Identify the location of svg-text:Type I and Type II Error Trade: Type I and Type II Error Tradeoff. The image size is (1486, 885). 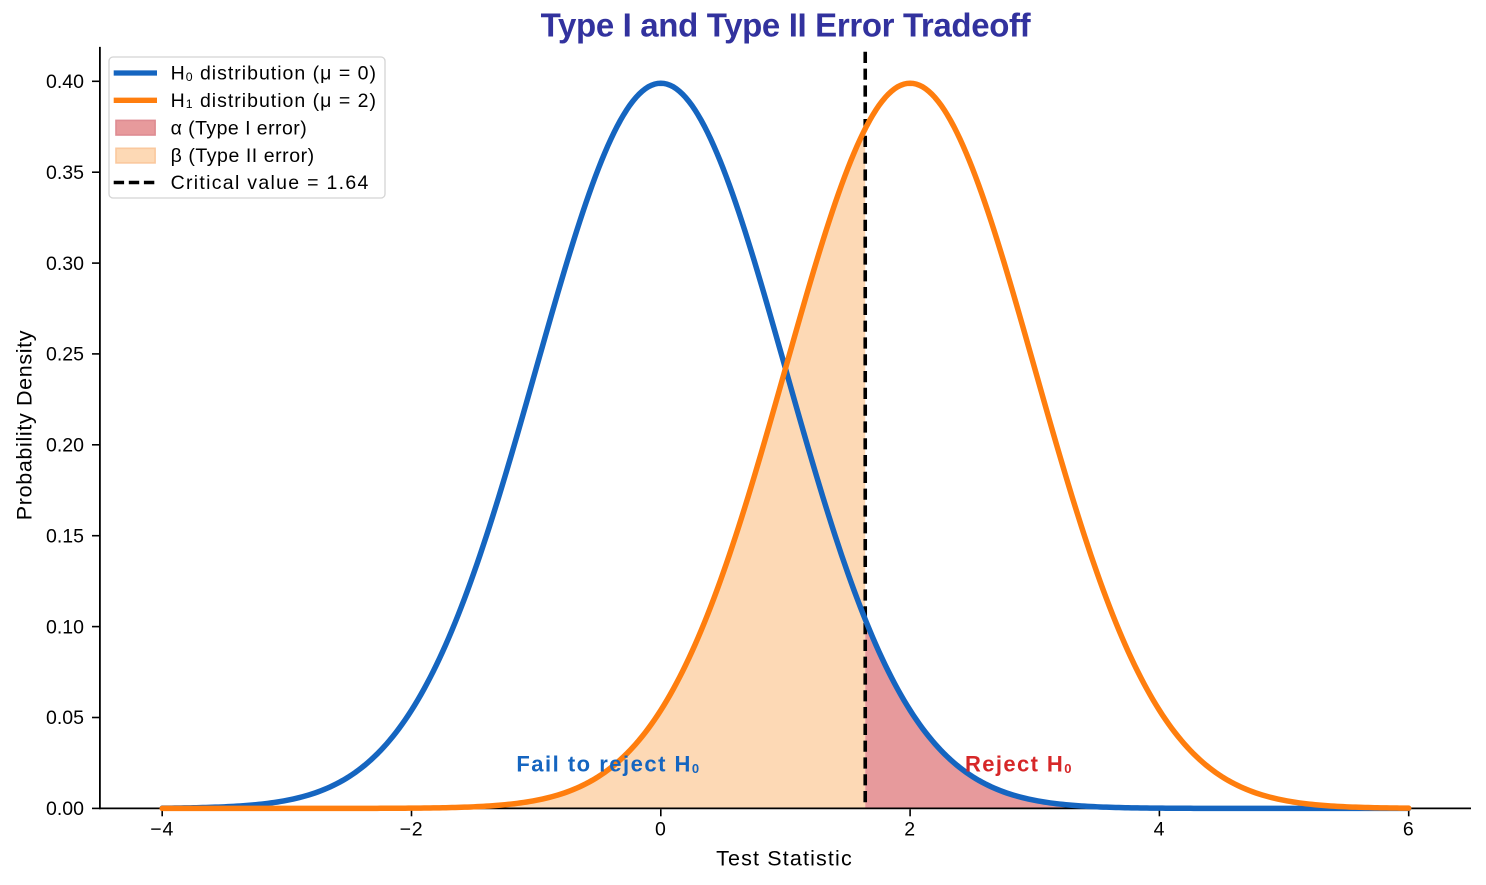
(786, 24).